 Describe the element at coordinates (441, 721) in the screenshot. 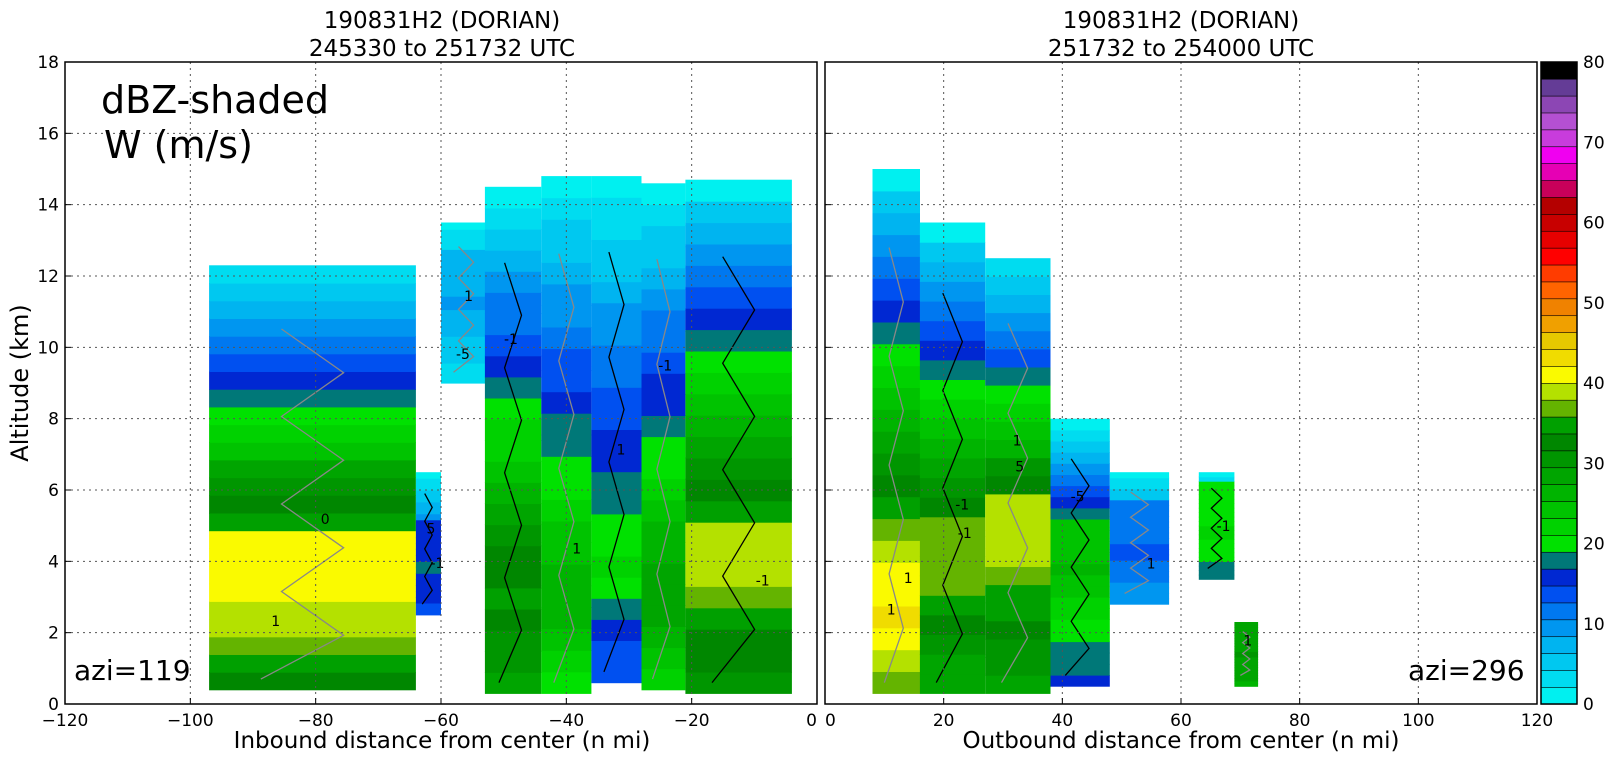

I see `x-tick-label: −60` at that location.